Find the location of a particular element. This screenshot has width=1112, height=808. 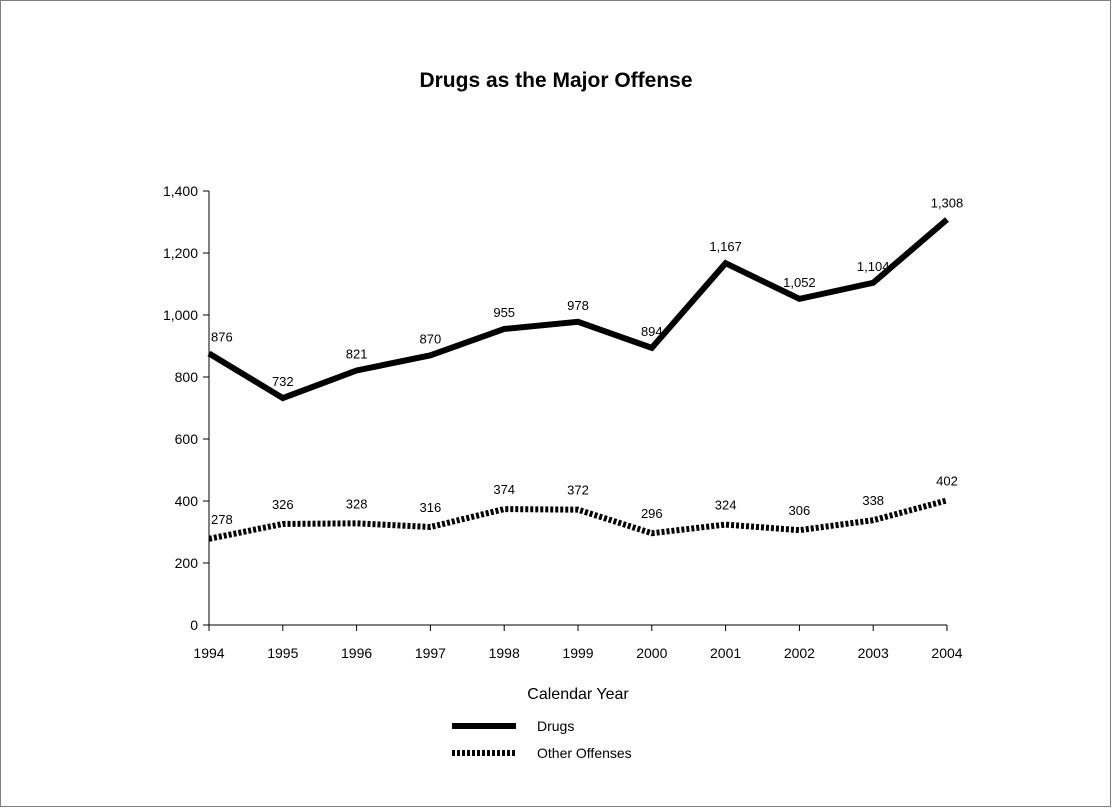

x-tick-label: 2002 is located at coordinates (799, 653).